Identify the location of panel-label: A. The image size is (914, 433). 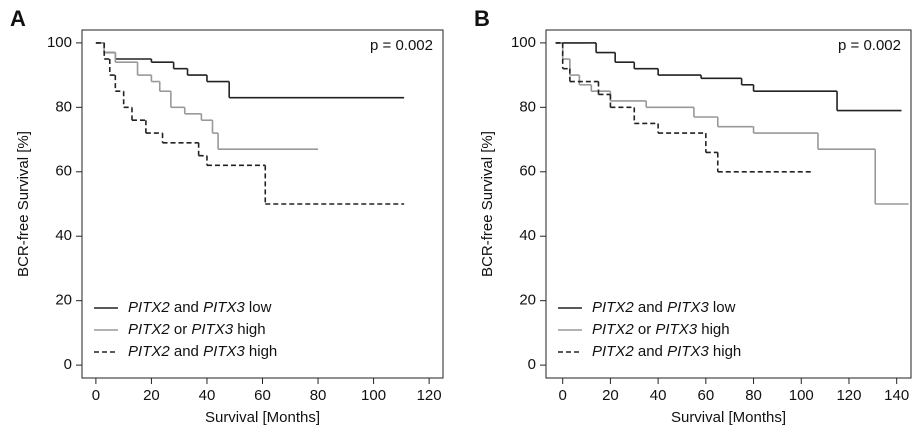
(18, 18).